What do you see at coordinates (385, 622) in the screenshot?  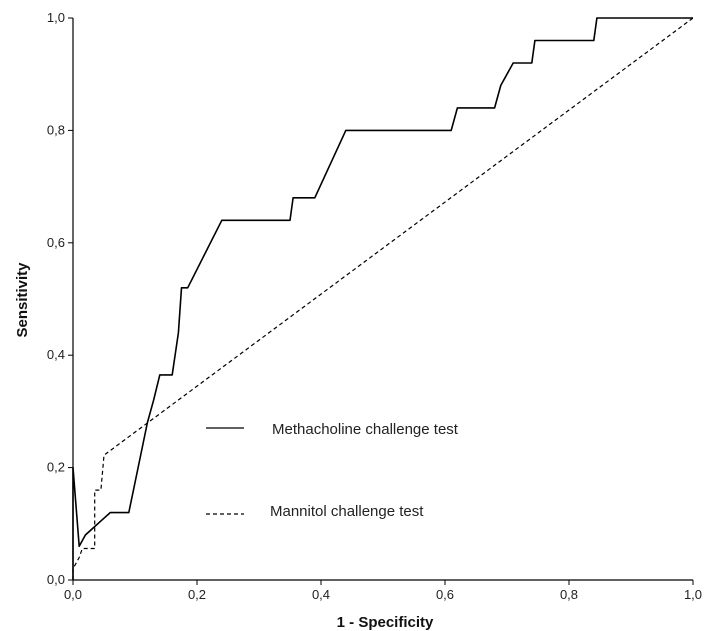 I see `x-axis-title: 1 - Specificity` at bounding box center [385, 622].